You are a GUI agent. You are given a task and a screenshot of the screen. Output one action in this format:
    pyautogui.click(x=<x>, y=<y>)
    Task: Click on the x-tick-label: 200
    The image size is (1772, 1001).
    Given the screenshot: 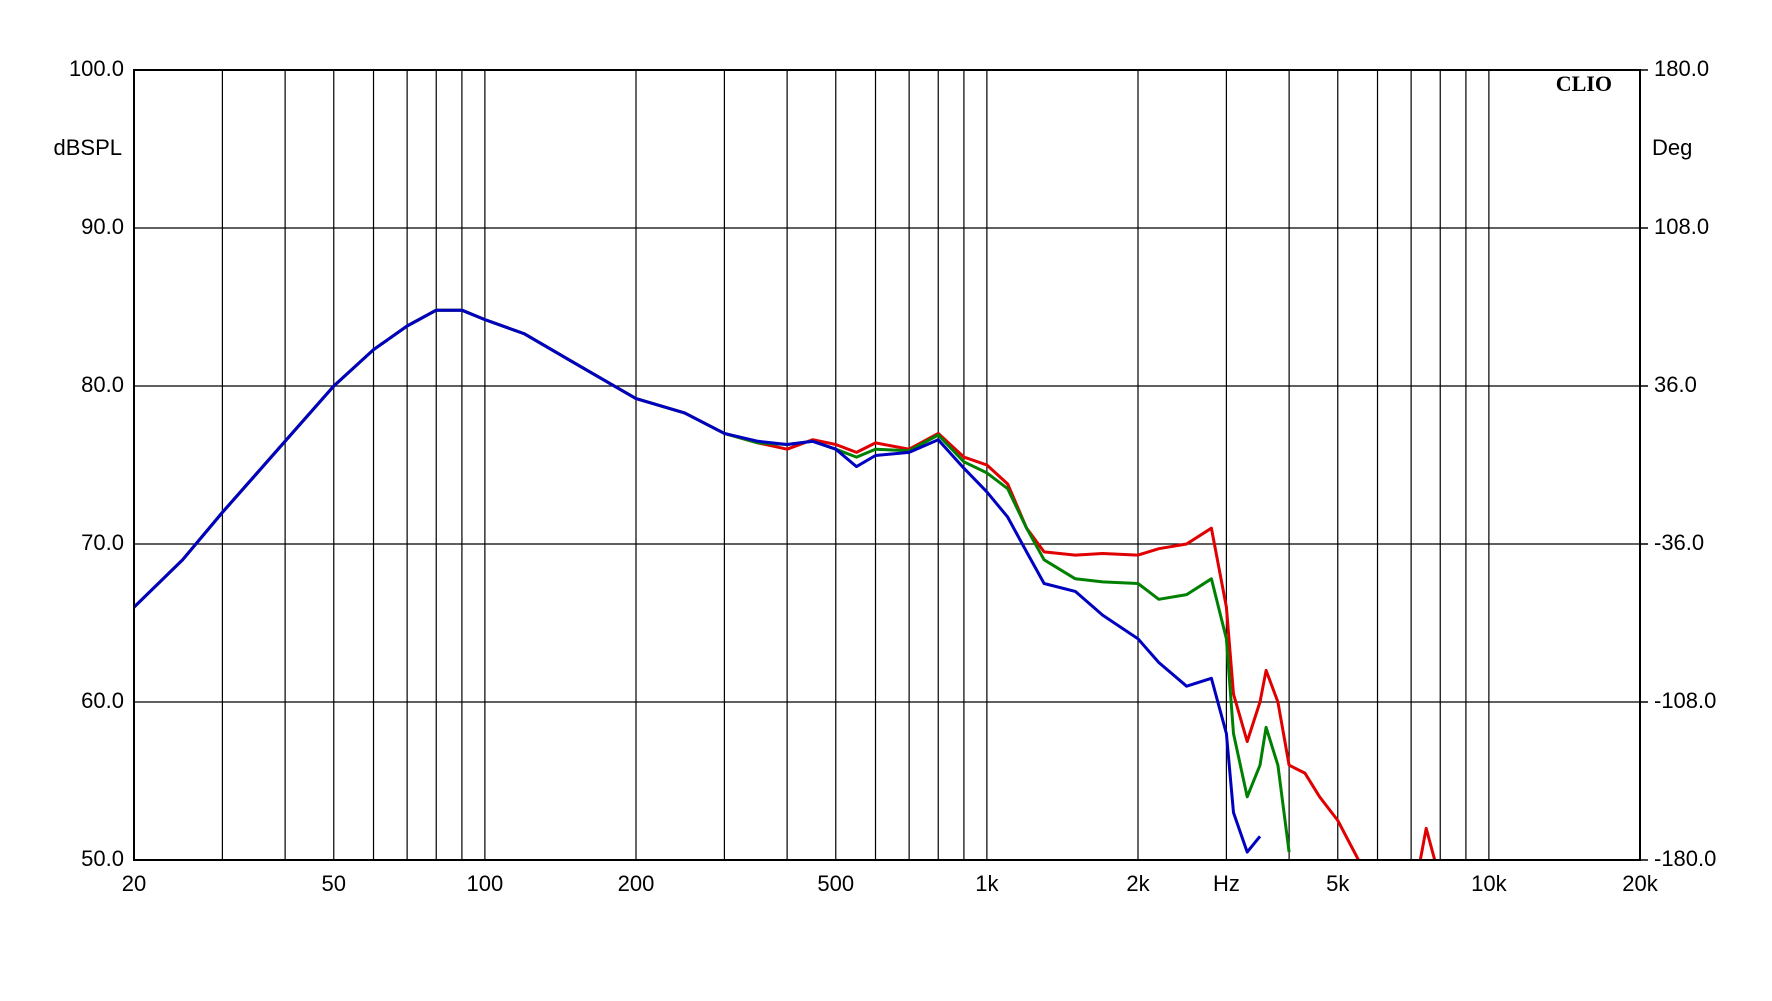 What is the action you would take?
    pyautogui.click(x=636, y=883)
    